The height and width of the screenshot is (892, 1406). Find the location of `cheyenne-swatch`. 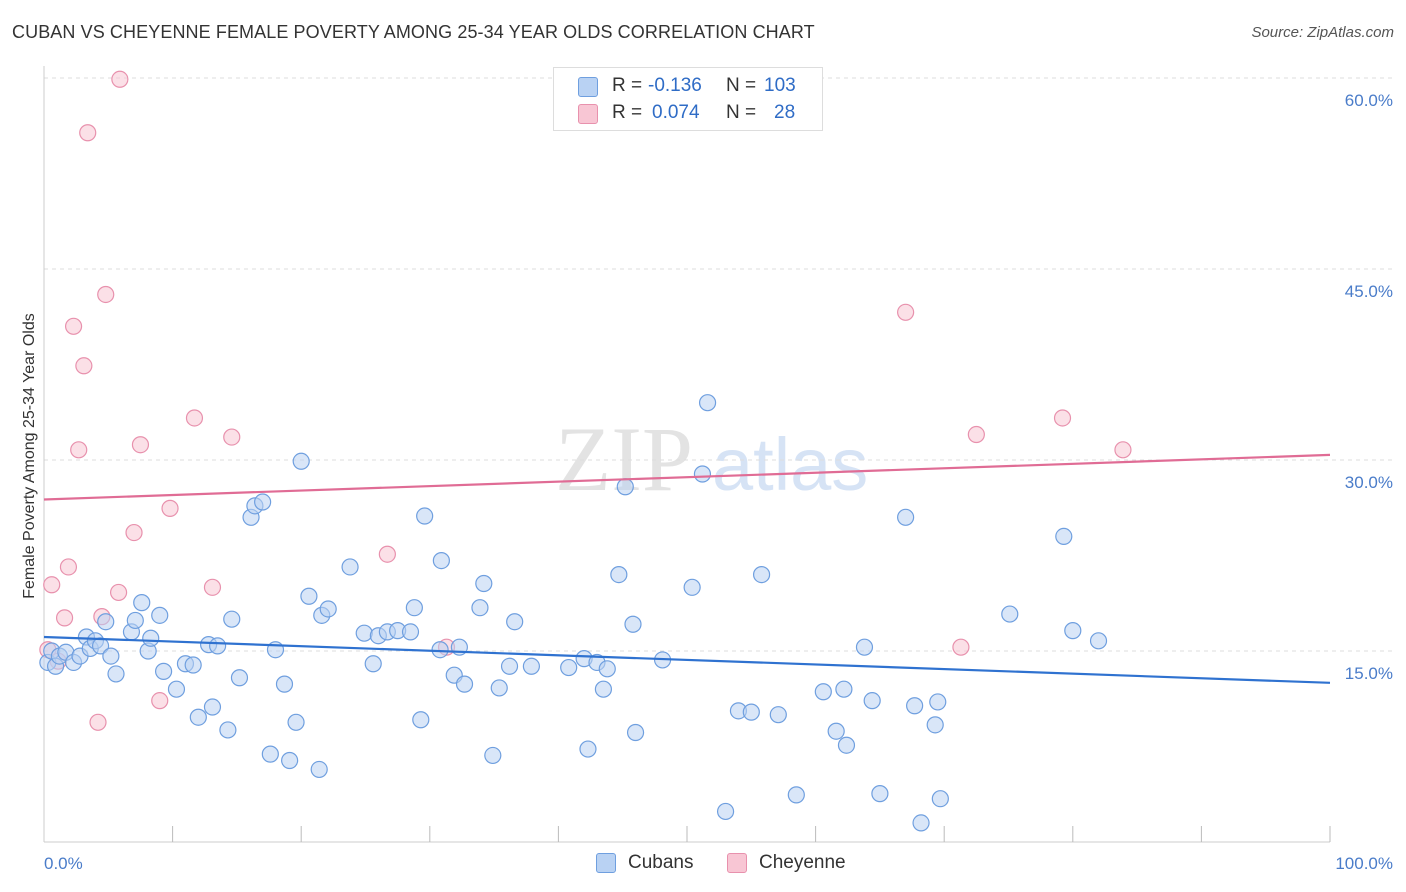

cheyenne-swatch is located at coordinates (588, 114).